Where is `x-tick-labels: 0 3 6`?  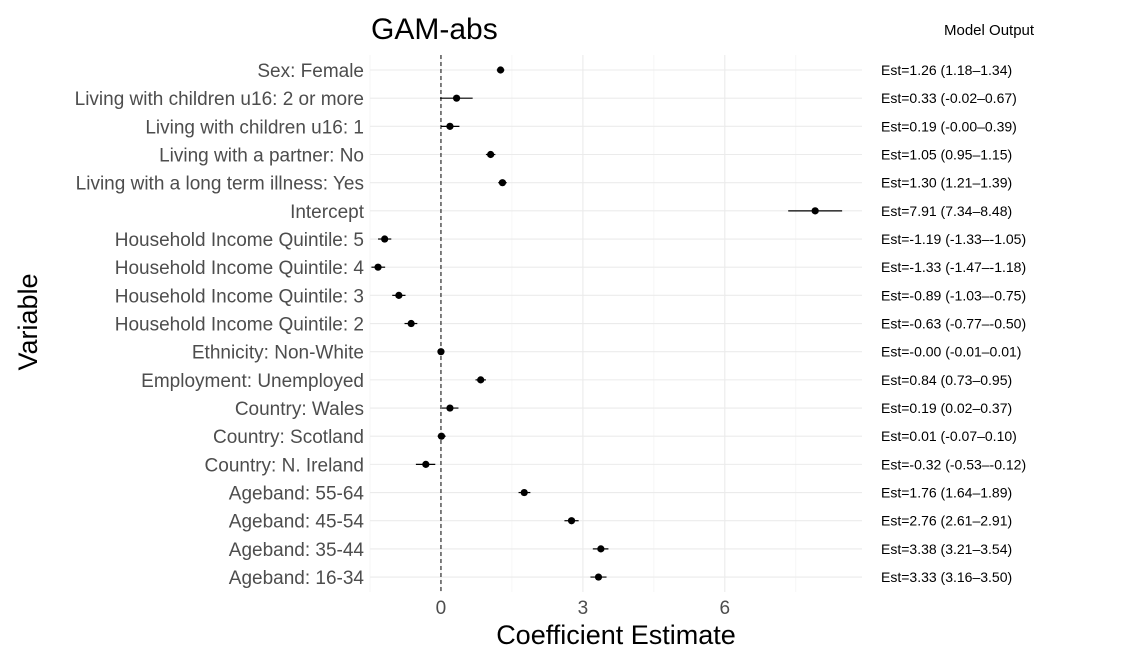 x-tick-labels: 0 3 6 is located at coordinates (583, 608).